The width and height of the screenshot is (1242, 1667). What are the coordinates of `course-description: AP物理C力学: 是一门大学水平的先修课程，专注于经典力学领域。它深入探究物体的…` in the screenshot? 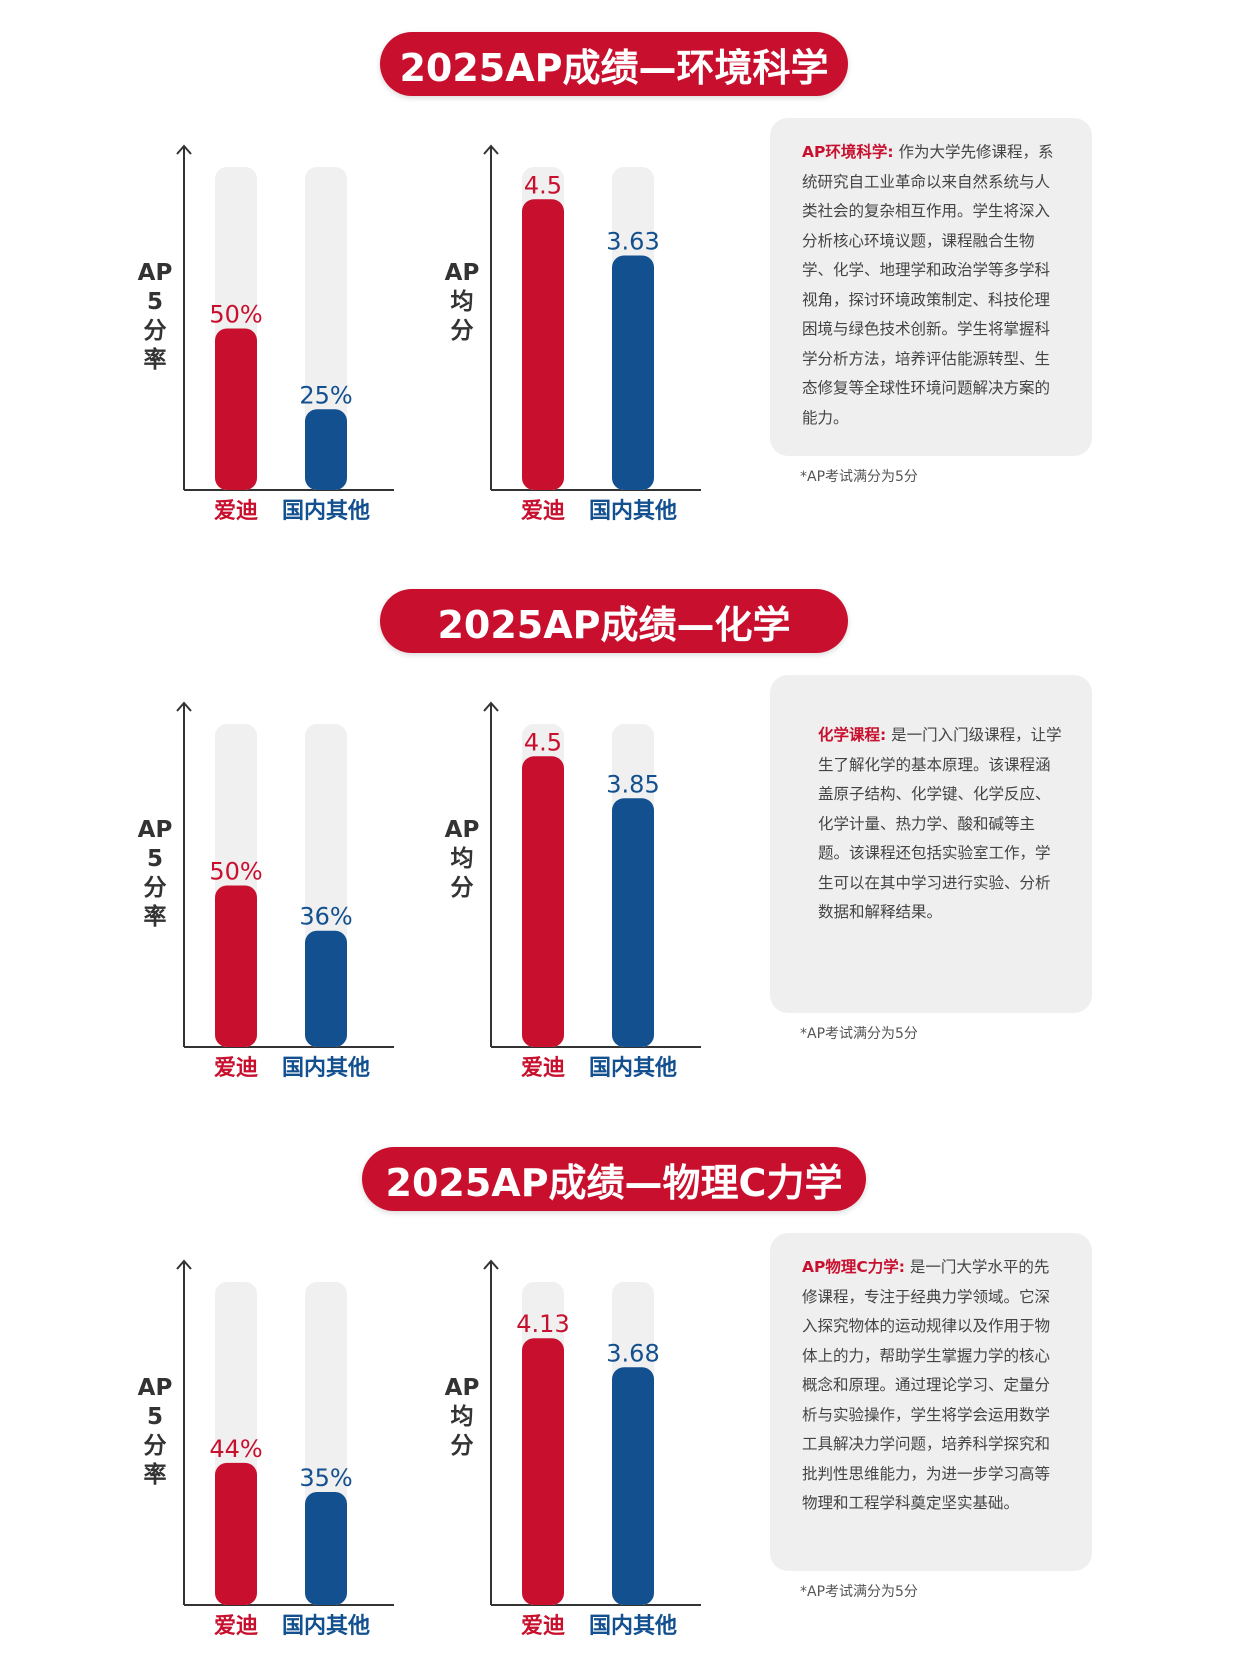 It's located at (931, 1402).